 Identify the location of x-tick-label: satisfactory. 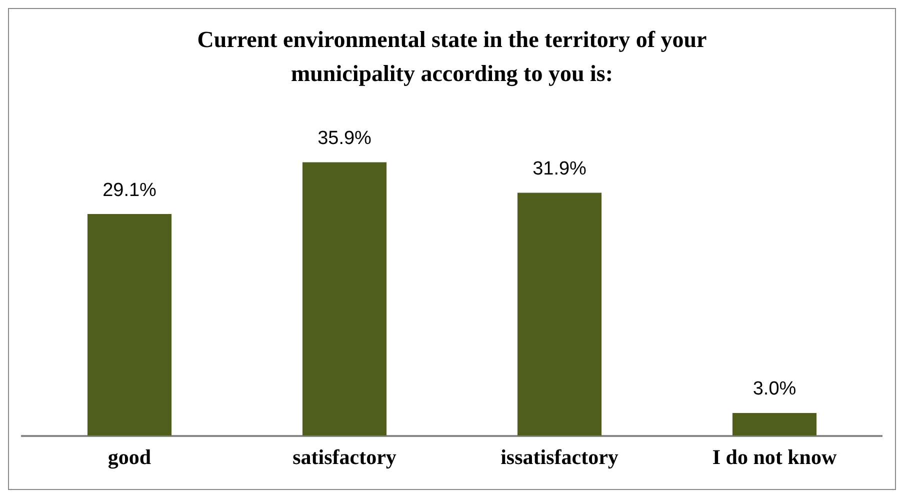
(344, 456).